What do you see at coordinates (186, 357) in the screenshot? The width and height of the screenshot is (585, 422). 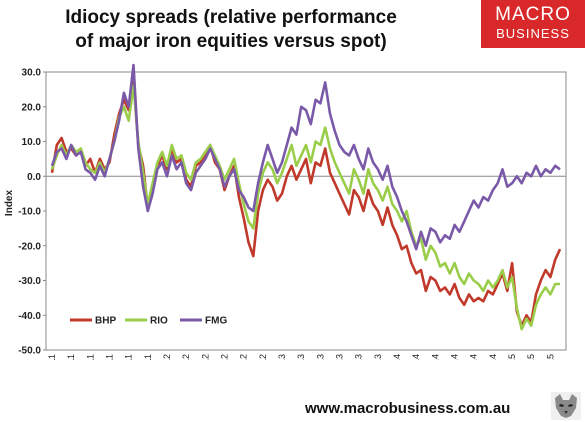 I see `x-tick-label: Mar-12` at bounding box center [186, 357].